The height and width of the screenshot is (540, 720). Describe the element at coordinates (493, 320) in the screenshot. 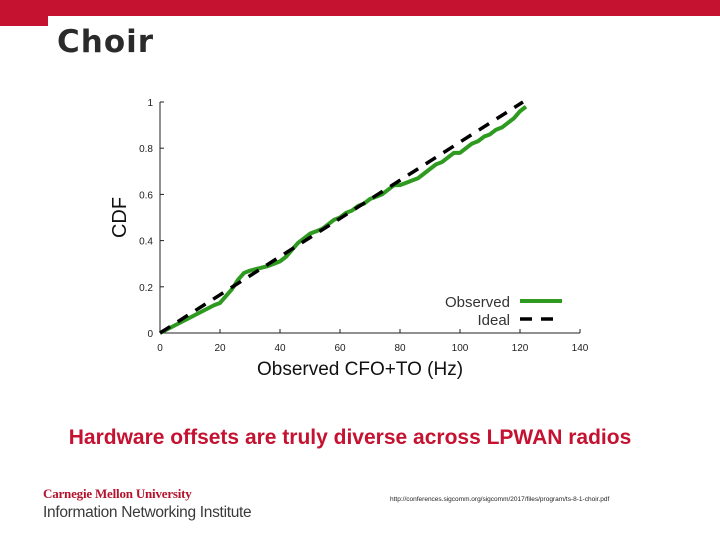

I see `legend-label-ideal: Ideal` at that location.